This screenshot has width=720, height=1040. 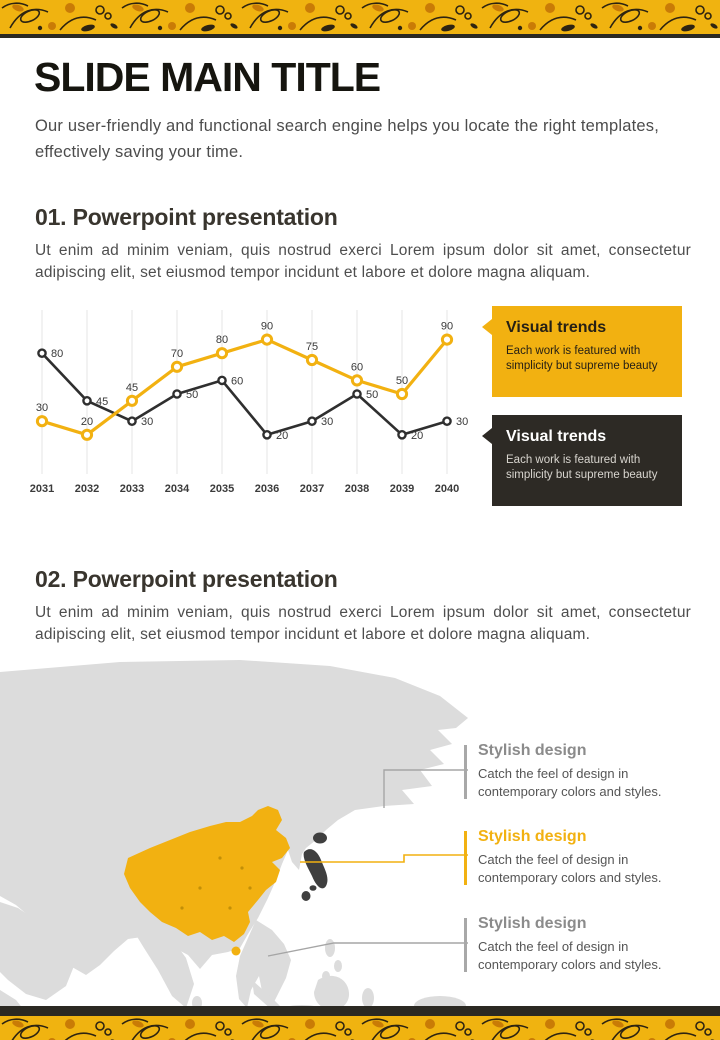 What do you see at coordinates (360, 1011) in the screenshot?
I see `bottom-dark-band` at bounding box center [360, 1011].